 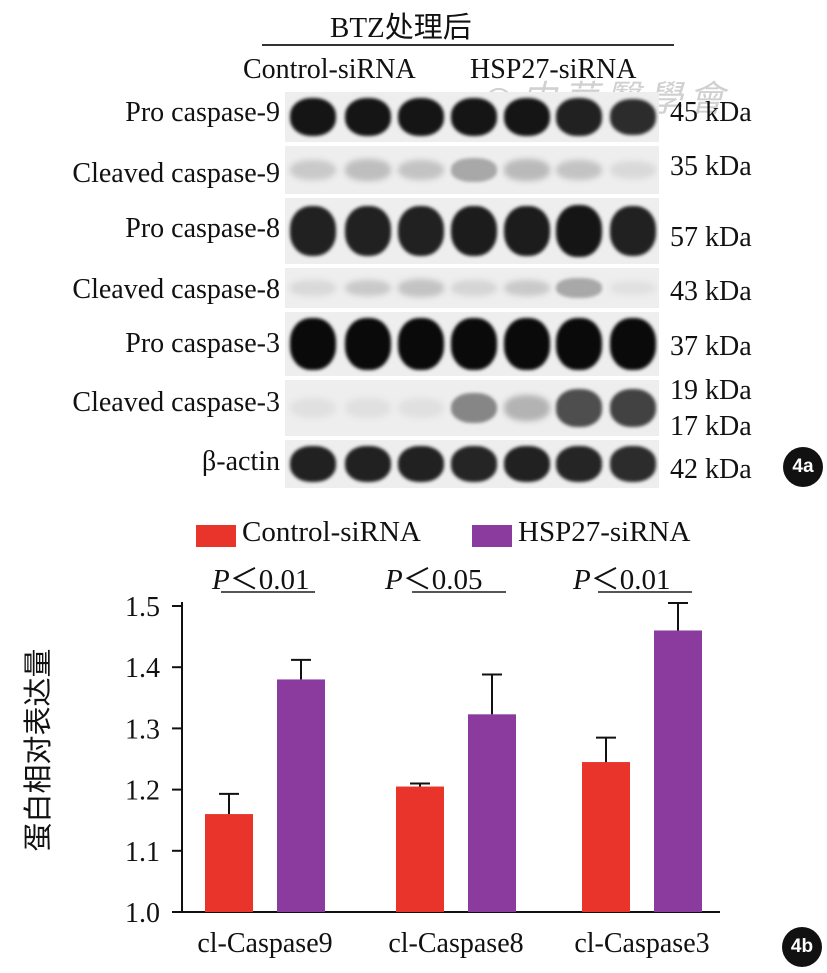 What do you see at coordinates (216, 536) in the screenshot?
I see `legend-swatch-control` at bounding box center [216, 536].